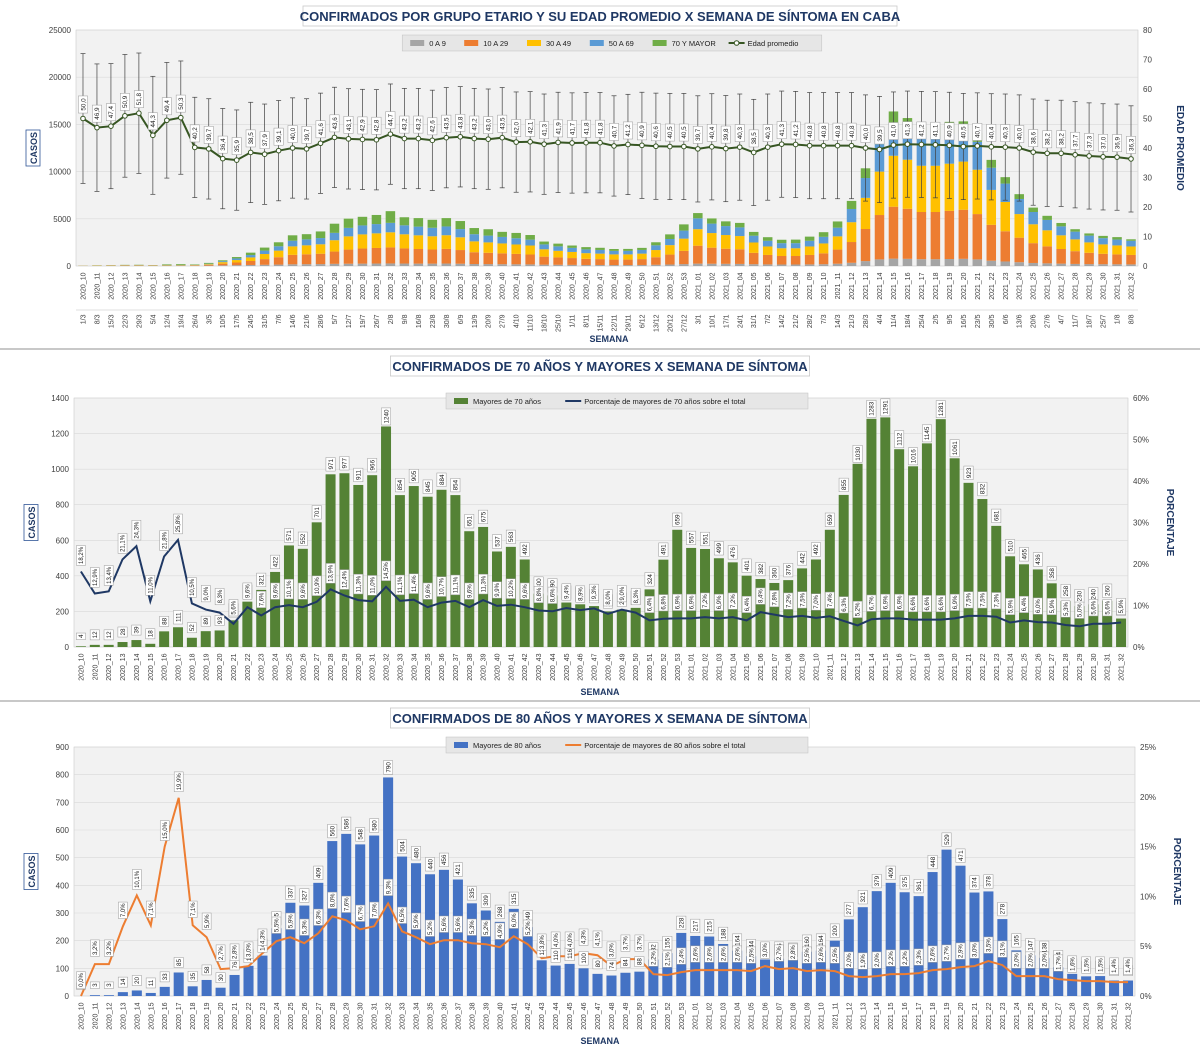  Describe the element at coordinates (139, 99) in the screenshot. I see `avg-age-label-4-text: 51,8` at that location.